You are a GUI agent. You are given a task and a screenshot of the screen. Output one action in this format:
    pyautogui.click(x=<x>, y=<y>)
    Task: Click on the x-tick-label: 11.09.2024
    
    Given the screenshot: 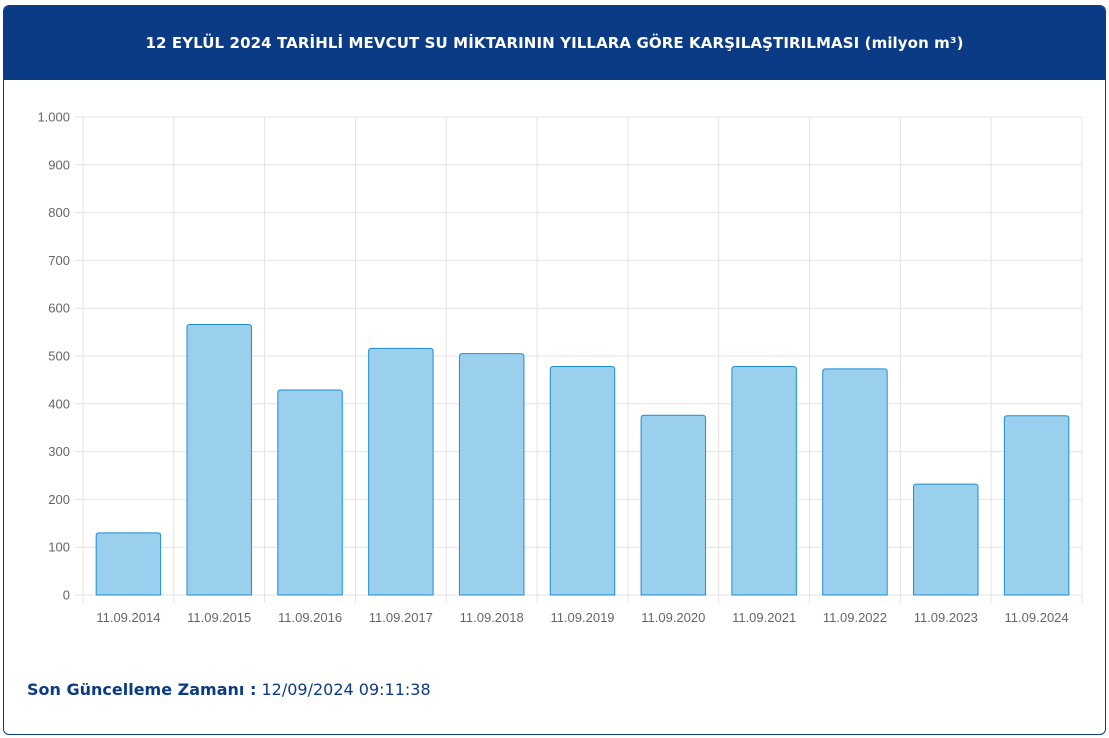 What is the action you would take?
    pyautogui.click(x=1037, y=617)
    